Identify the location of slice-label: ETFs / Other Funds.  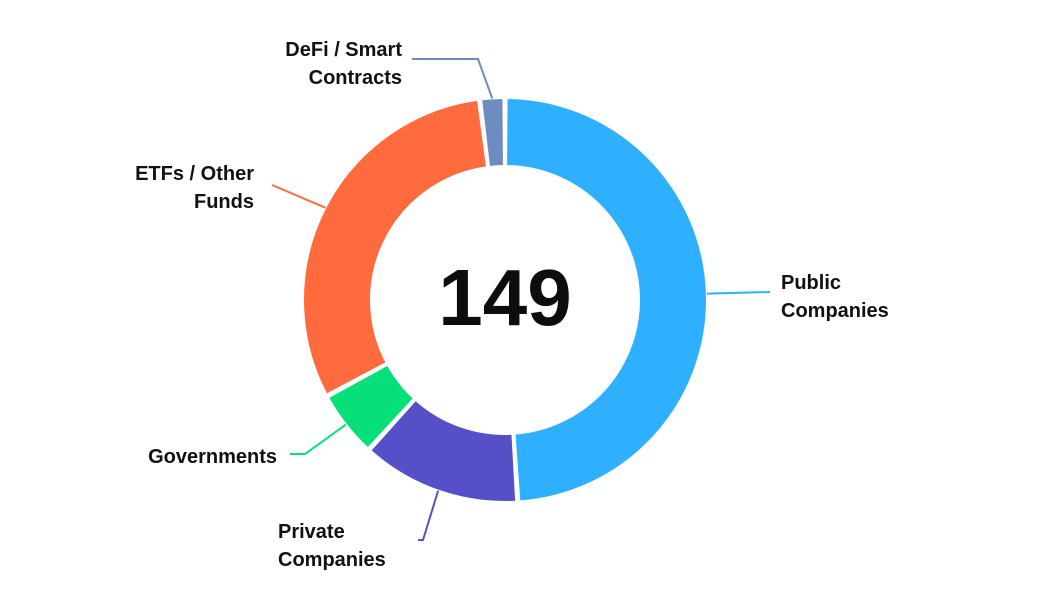
(194, 188).